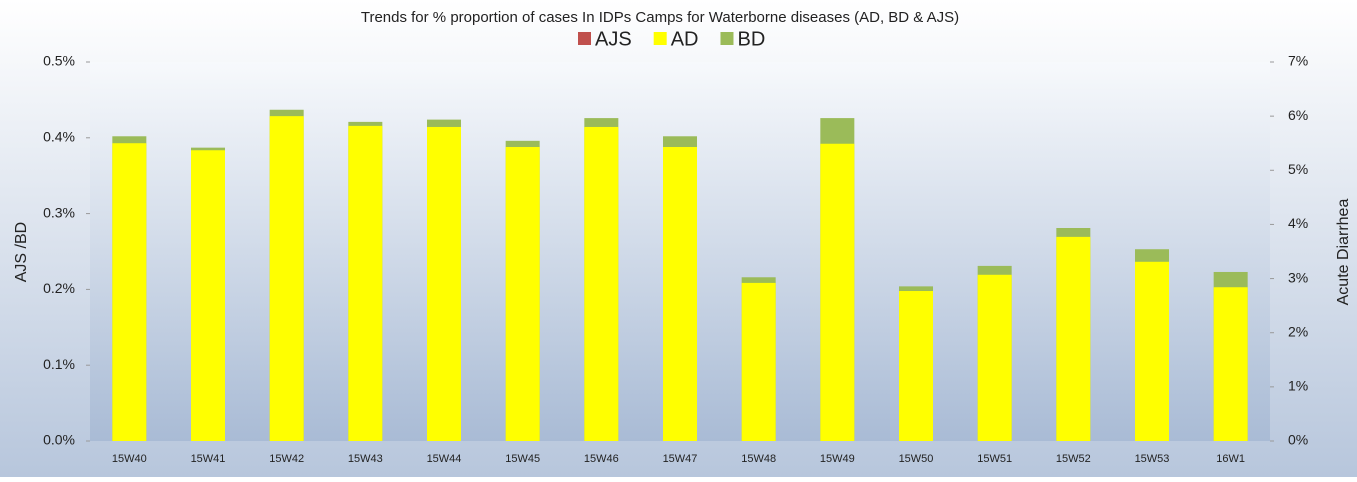 The height and width of the screenshot is (482, 1357). I want to click on x-tick-label: 15W43, so click(365, 459).